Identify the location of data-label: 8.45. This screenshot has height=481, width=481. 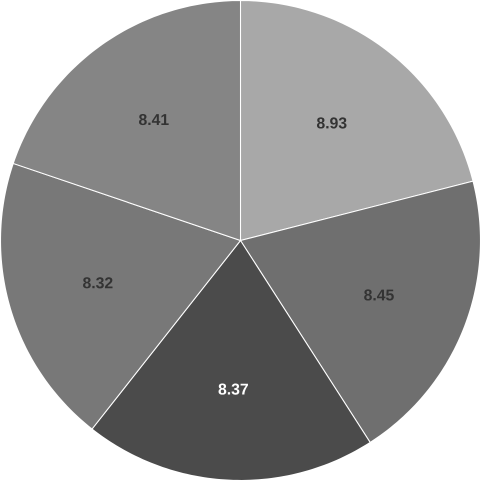
(379, 295).